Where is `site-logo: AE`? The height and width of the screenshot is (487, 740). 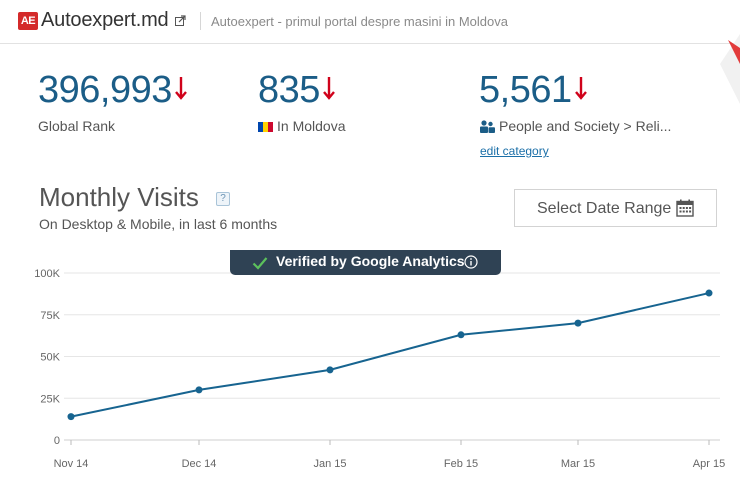
site-logo: AE is located at coordinates (28, 21).